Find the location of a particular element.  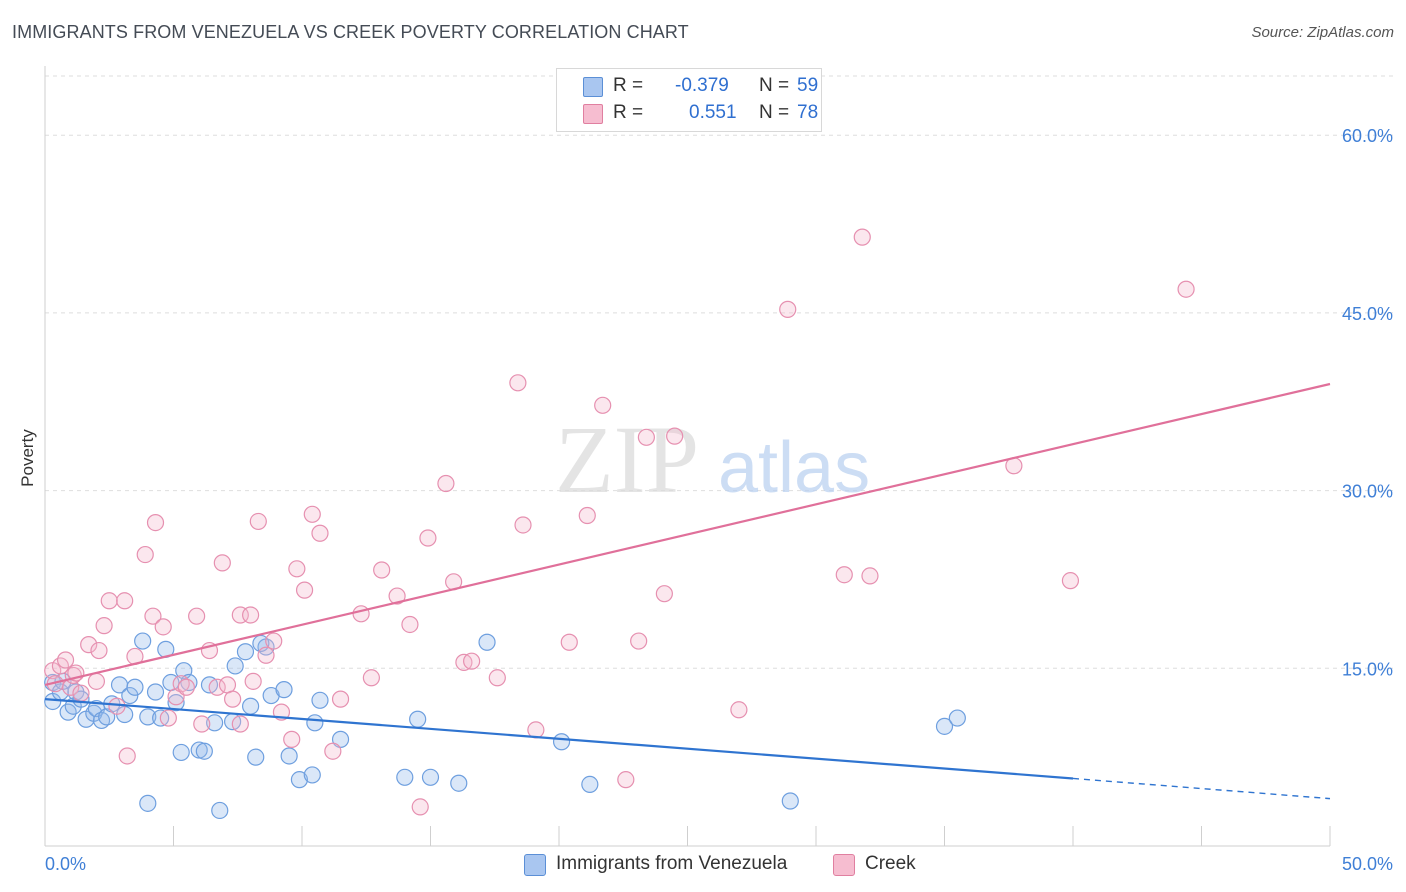

n-value: 78 is located at coordinates (808, 112).